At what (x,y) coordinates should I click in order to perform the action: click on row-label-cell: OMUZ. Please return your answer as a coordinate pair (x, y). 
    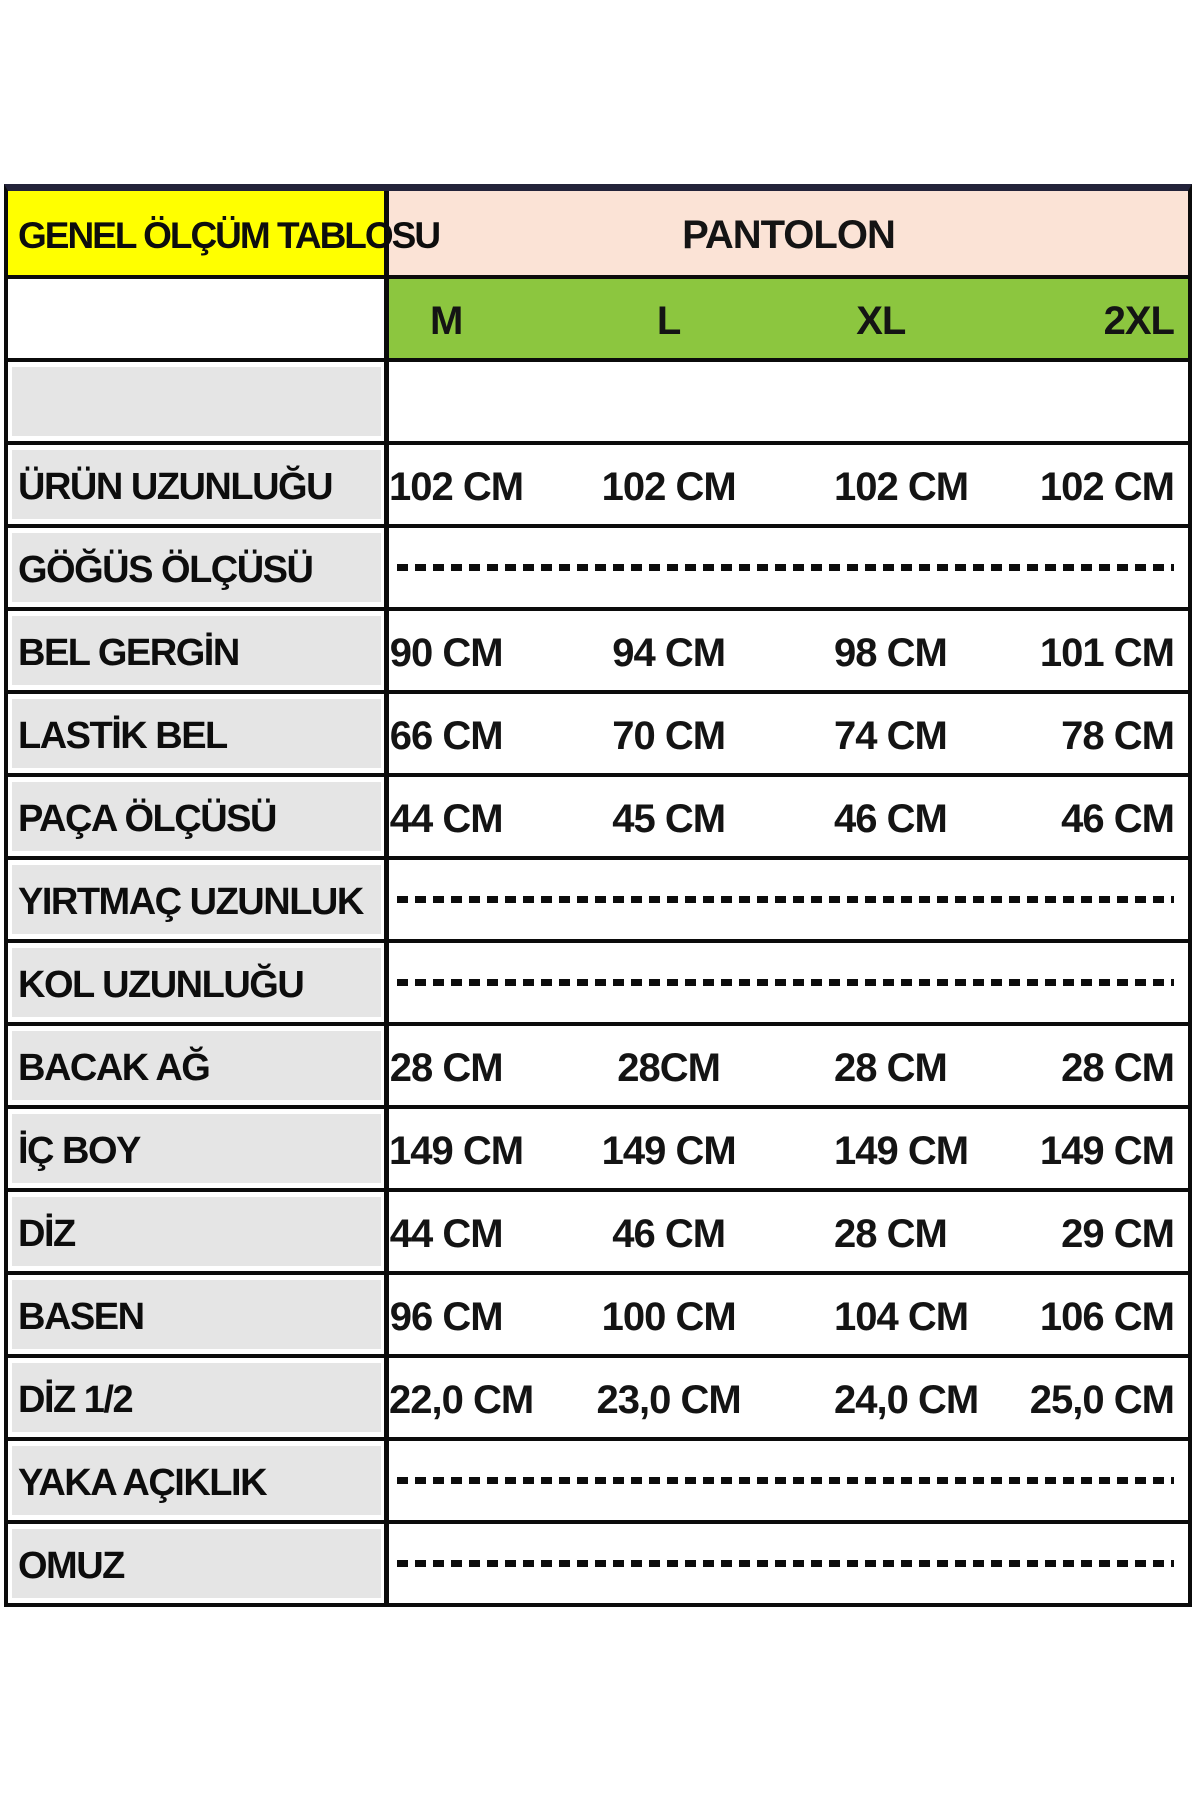
    Looking at the image, I should click on (198, 1563).